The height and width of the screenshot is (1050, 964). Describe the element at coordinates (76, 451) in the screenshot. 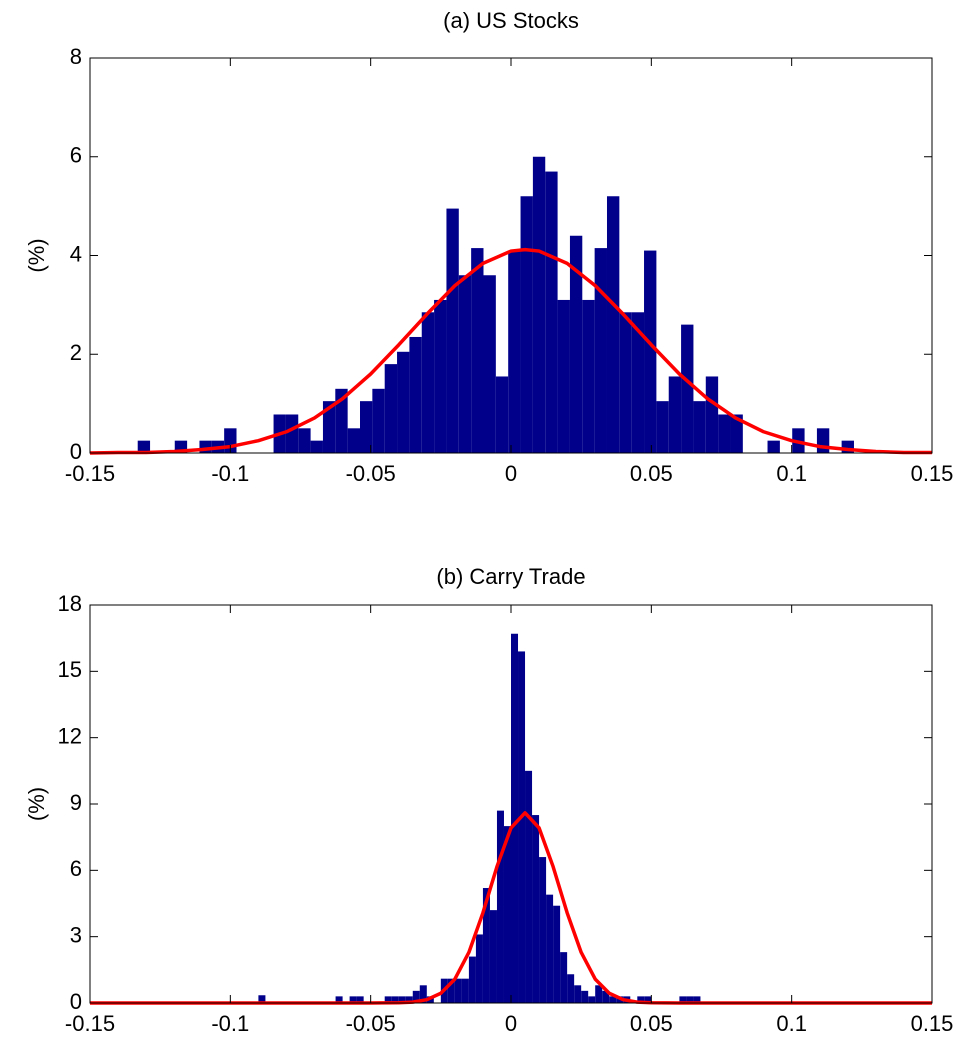

I see `y-tick-label: 0` at that location.